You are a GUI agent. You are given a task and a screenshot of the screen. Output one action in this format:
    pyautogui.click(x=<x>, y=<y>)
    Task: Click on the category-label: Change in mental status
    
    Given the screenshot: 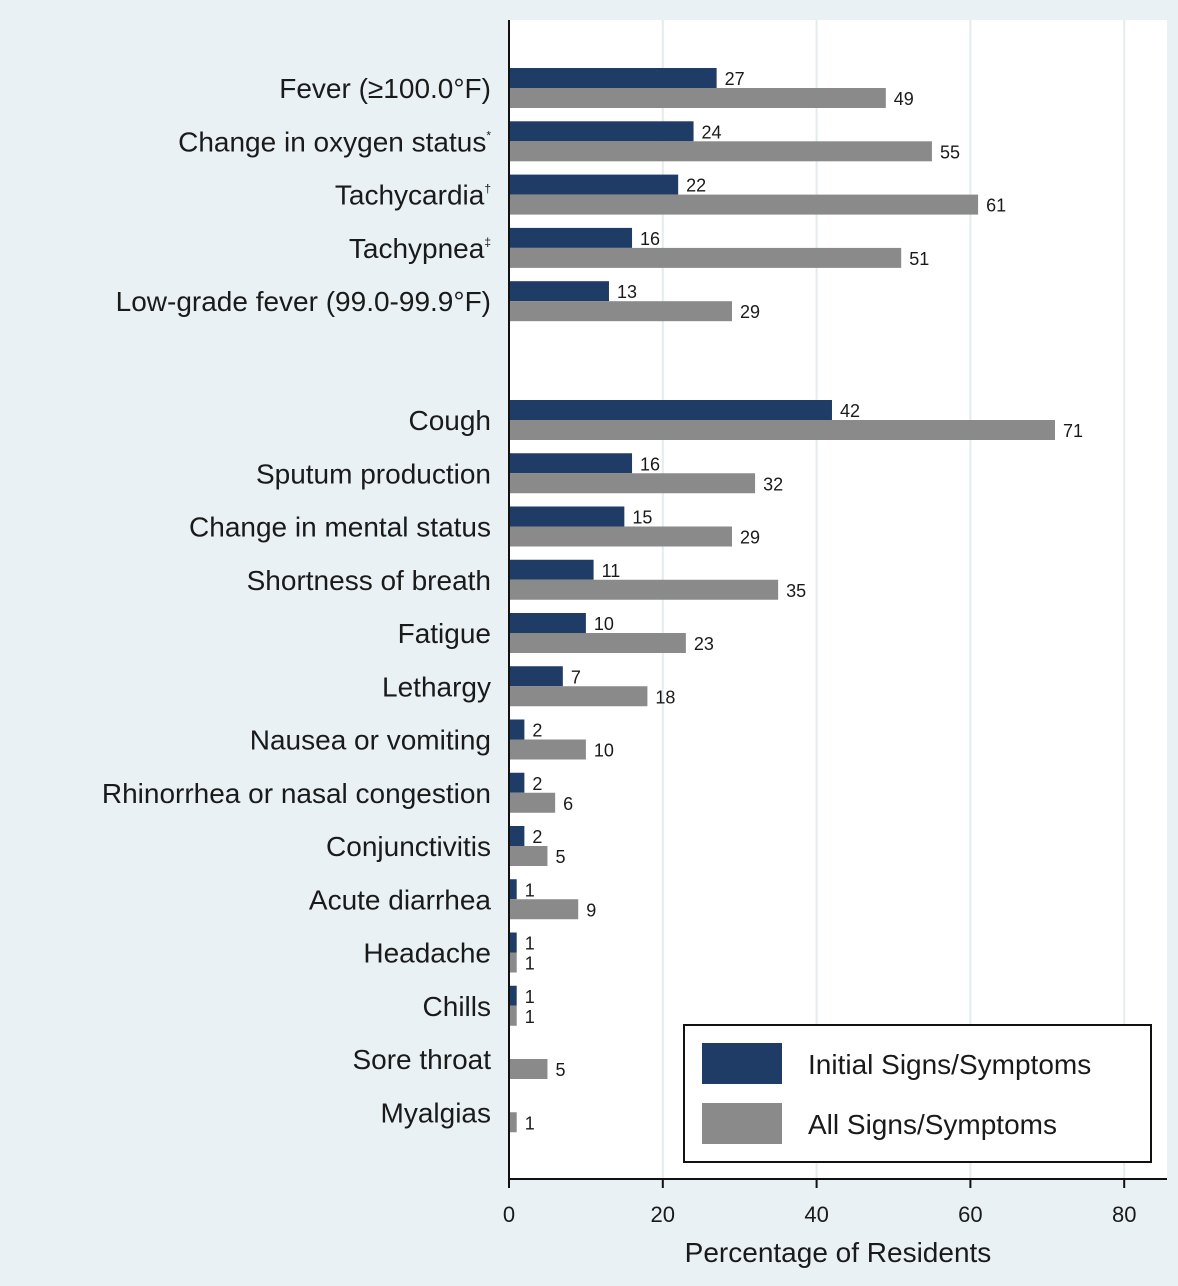 What is the action you would take?
    pyautogui.click(x=340, y=527)
    